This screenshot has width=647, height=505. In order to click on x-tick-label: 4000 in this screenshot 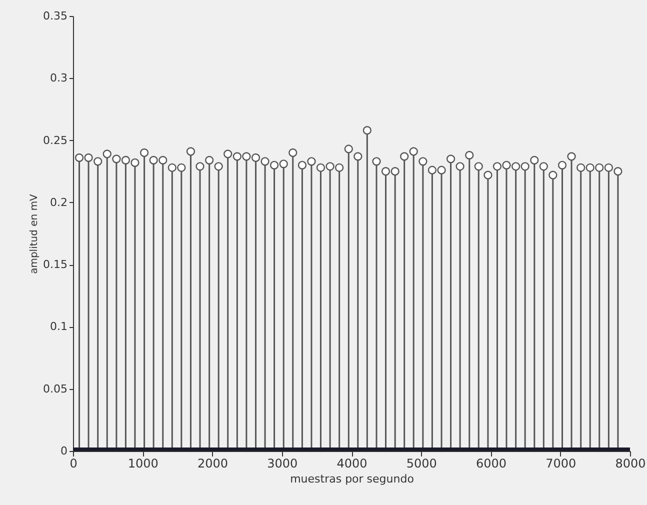, I will do `click(352, 463)`.